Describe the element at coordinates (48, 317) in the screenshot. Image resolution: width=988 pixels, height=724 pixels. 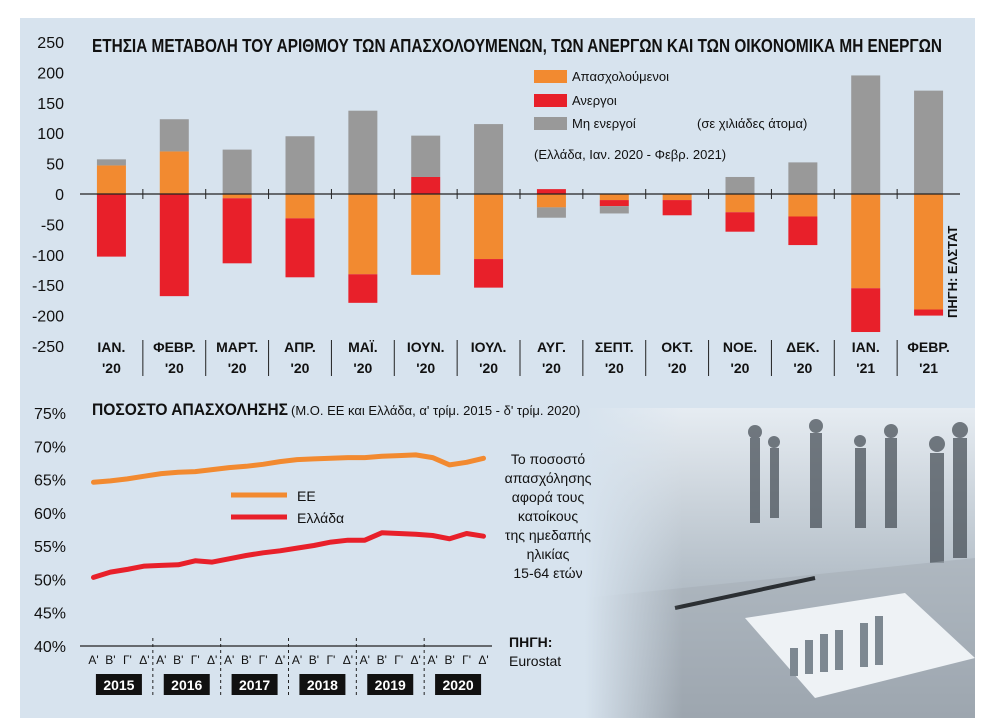
I see `y-tick-label: -200` at that location.